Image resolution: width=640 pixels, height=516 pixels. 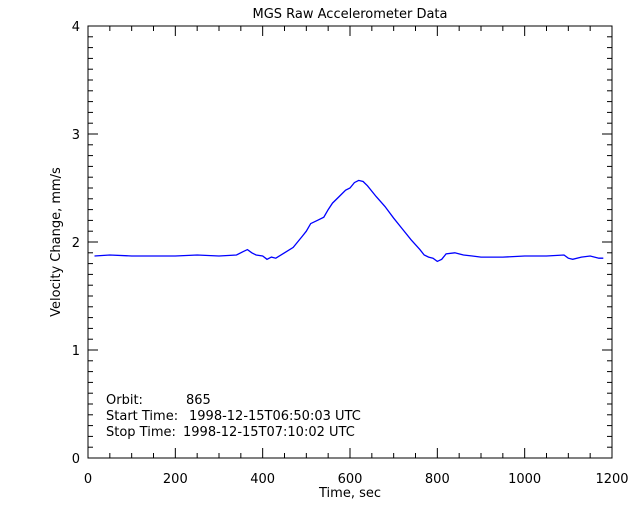 What do you see at coordinates (175, 479) in the screenshot?
I see `x-tick-label: 200` at bounding box center [175, 479].